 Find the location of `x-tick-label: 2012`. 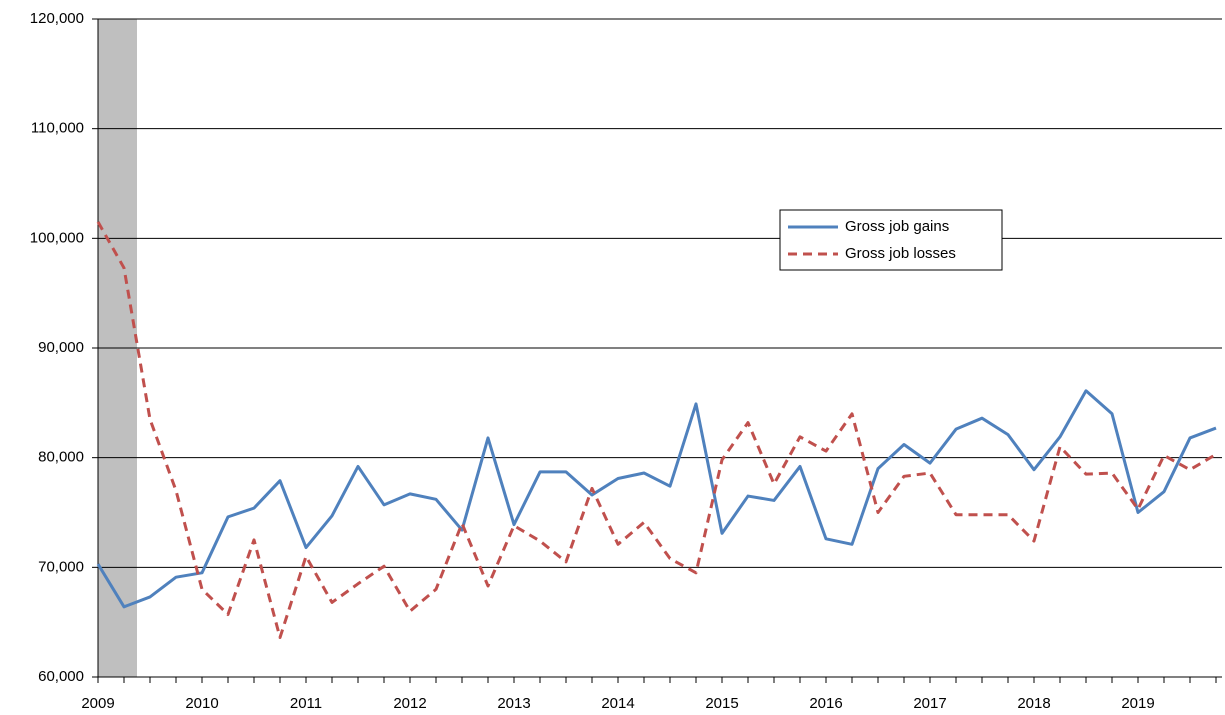

x-tick-label: 2012 is located at coordinates (409, 703).